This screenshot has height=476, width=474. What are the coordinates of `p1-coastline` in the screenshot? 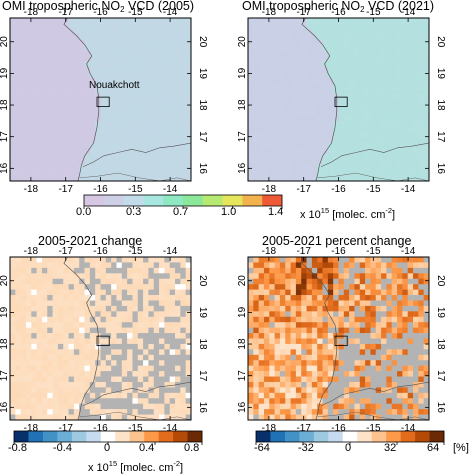 It's located at (81, 99).